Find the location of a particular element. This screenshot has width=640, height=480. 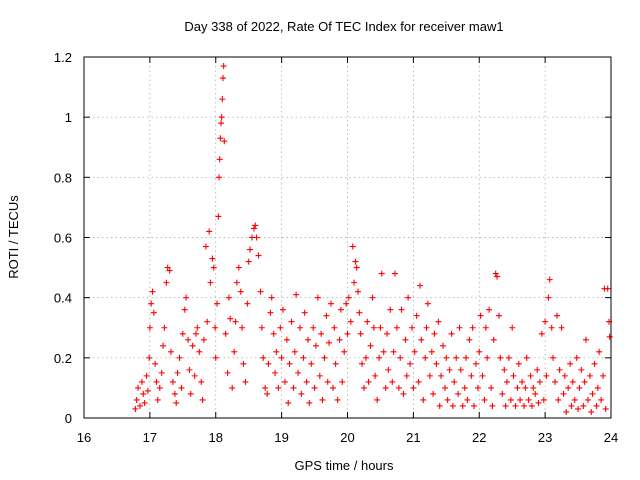

y-tick-label: 1.2 is located at coordinates (63, 57).